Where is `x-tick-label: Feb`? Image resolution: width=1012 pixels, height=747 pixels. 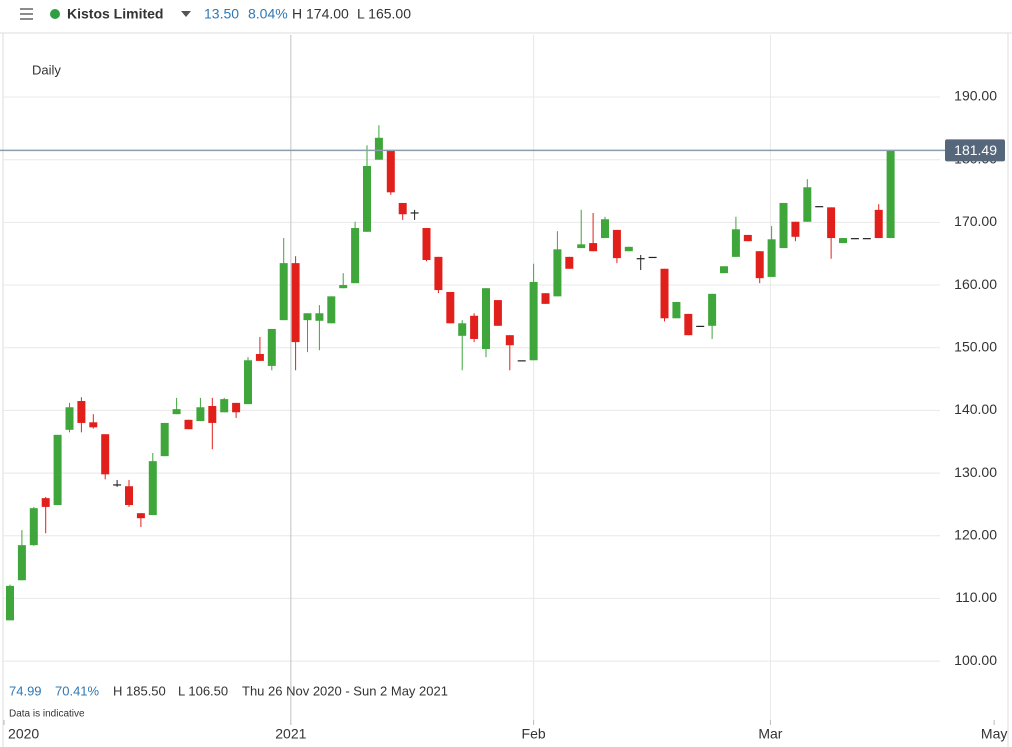 x-tick-label: Feb is located at coordinates (534, 734).